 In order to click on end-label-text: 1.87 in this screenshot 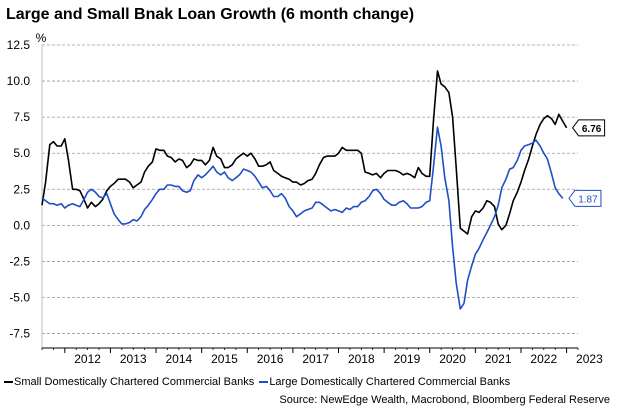, I will do `click(588, 199)`.